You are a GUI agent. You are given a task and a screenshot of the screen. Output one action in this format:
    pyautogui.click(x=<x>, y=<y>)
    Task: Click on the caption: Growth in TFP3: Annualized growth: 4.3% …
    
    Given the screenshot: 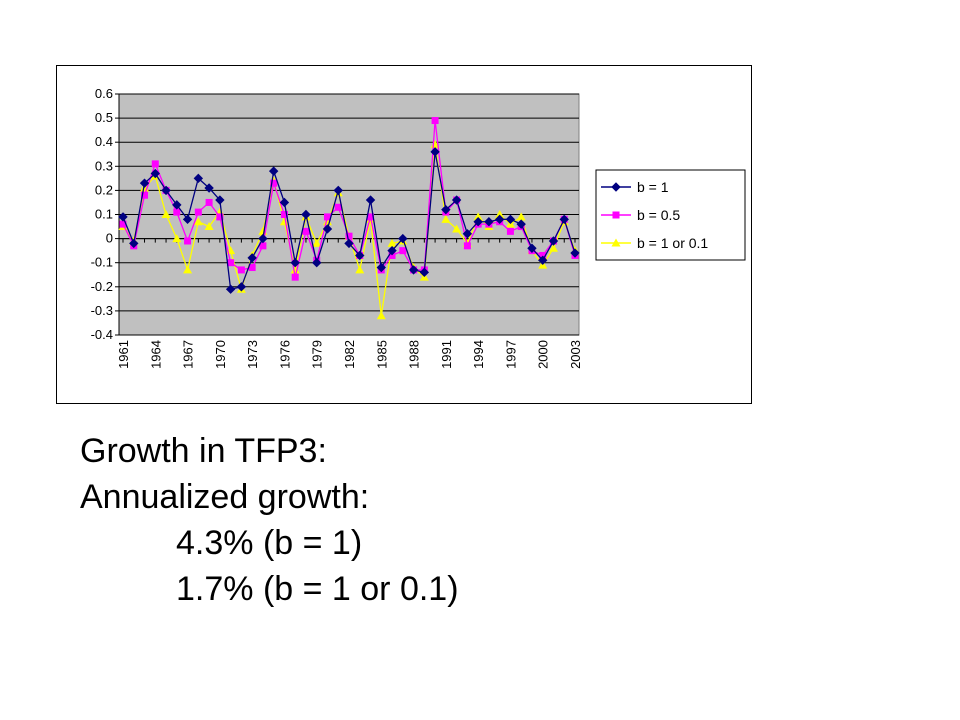 What is the action you would take?
    pyautogui.click(x=269, y=520)
    